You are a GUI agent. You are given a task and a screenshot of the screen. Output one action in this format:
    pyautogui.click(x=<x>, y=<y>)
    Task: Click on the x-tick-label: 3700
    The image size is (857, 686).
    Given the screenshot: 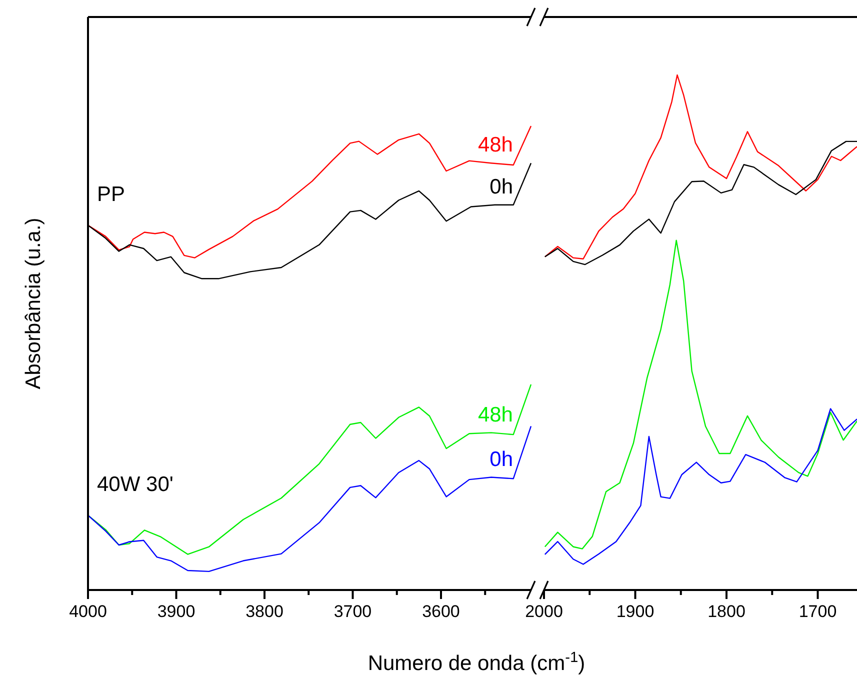 What is the action you would take?
    pyautogui.click(x=353, y=611)
    